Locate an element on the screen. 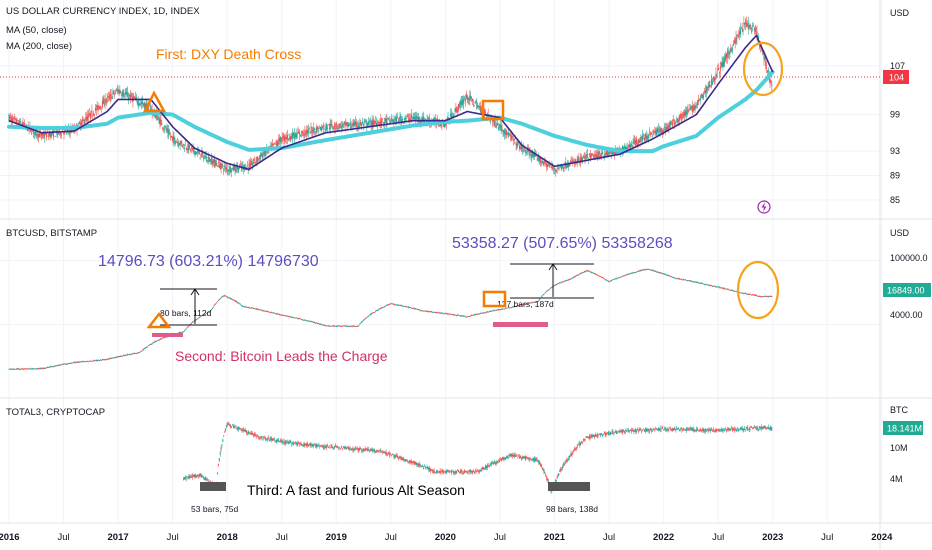  btc-measure-bars-1: 80 bars, 112d is located at coordinates (186, 313).